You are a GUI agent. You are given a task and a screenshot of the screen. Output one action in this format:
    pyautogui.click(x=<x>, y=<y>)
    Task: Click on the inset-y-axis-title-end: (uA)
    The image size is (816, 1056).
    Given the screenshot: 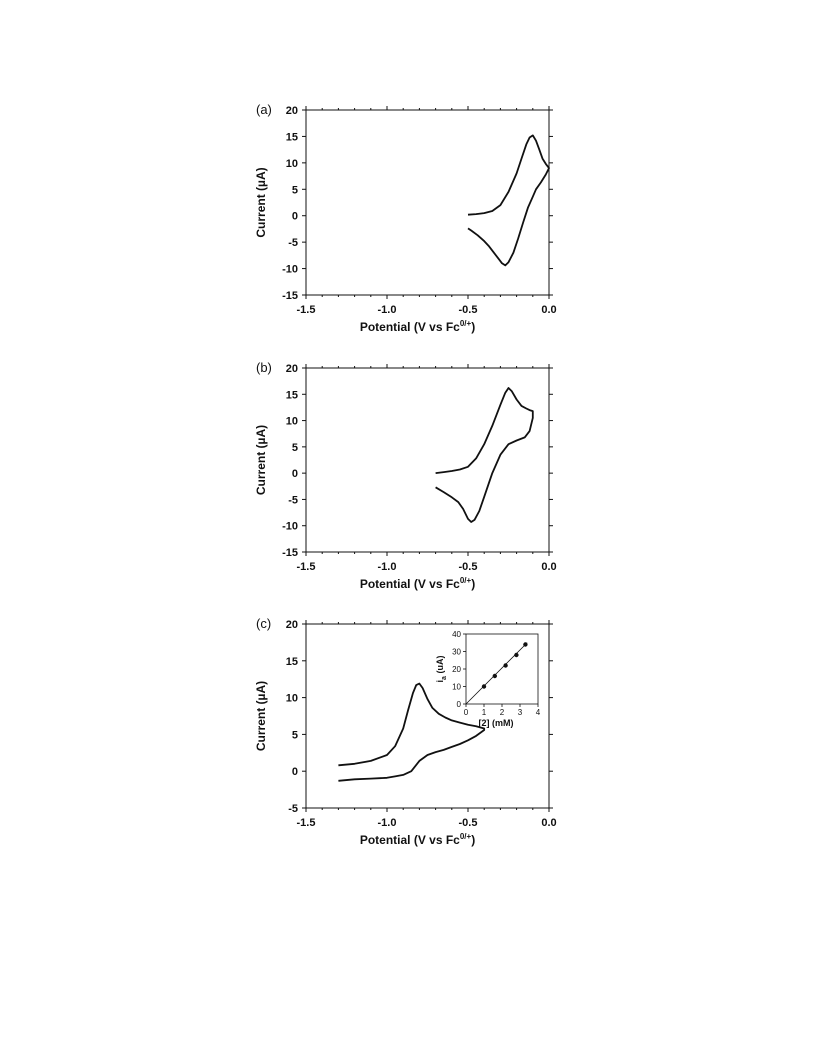 What is the action you would take?
    pyautogui.click(x=440, y=666)
    